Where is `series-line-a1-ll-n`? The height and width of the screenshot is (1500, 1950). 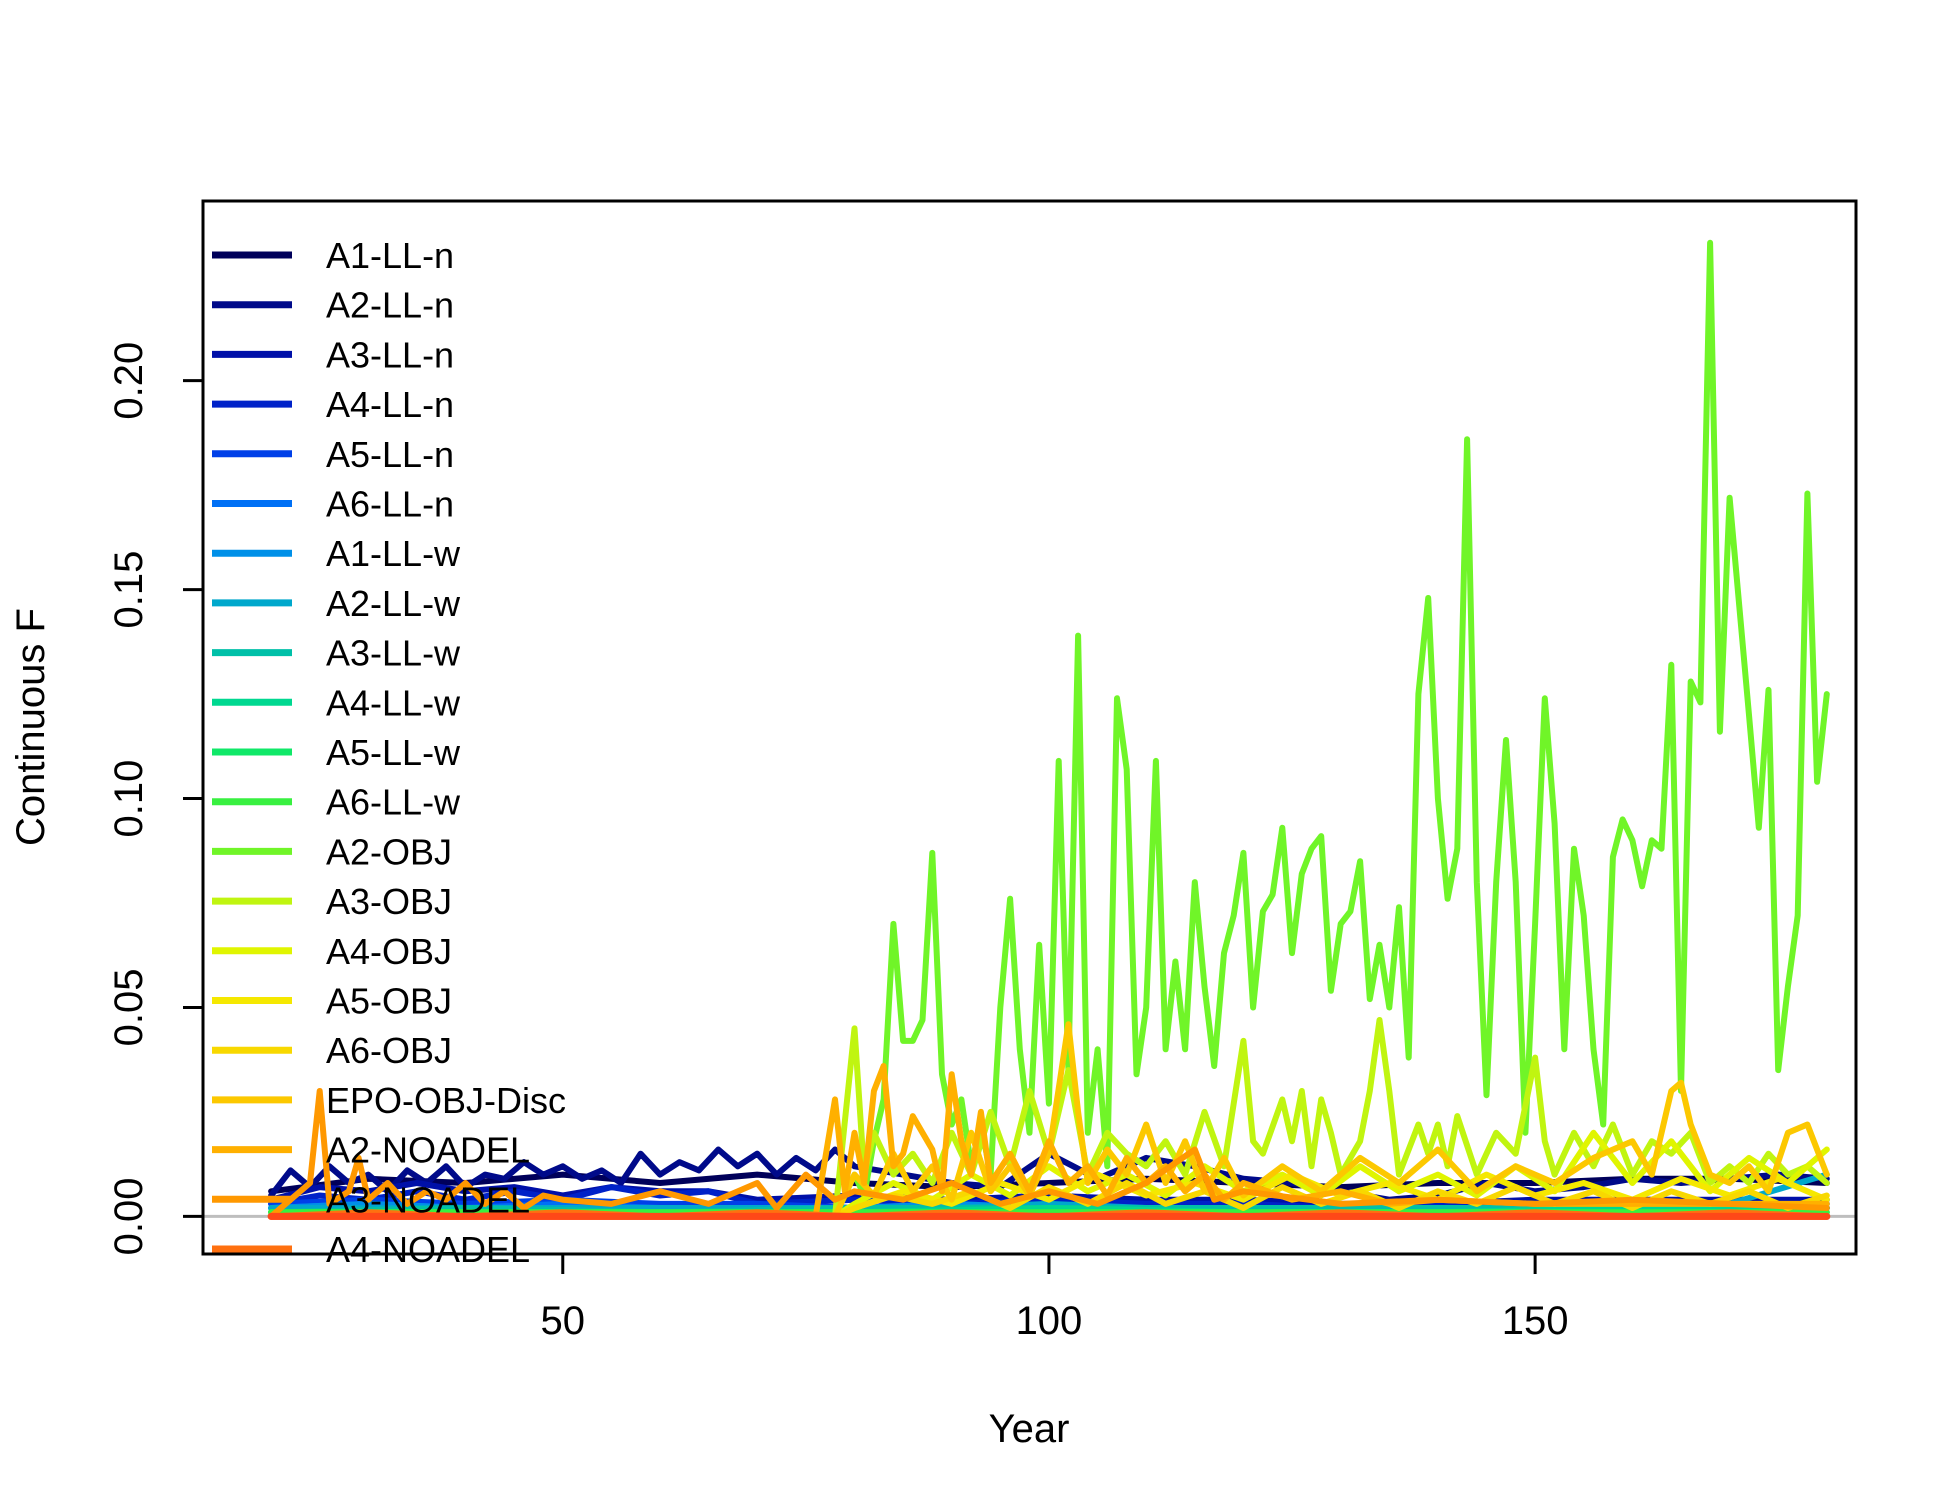 series-line-a1-ll-n is located at coordinates (1049, 1183).